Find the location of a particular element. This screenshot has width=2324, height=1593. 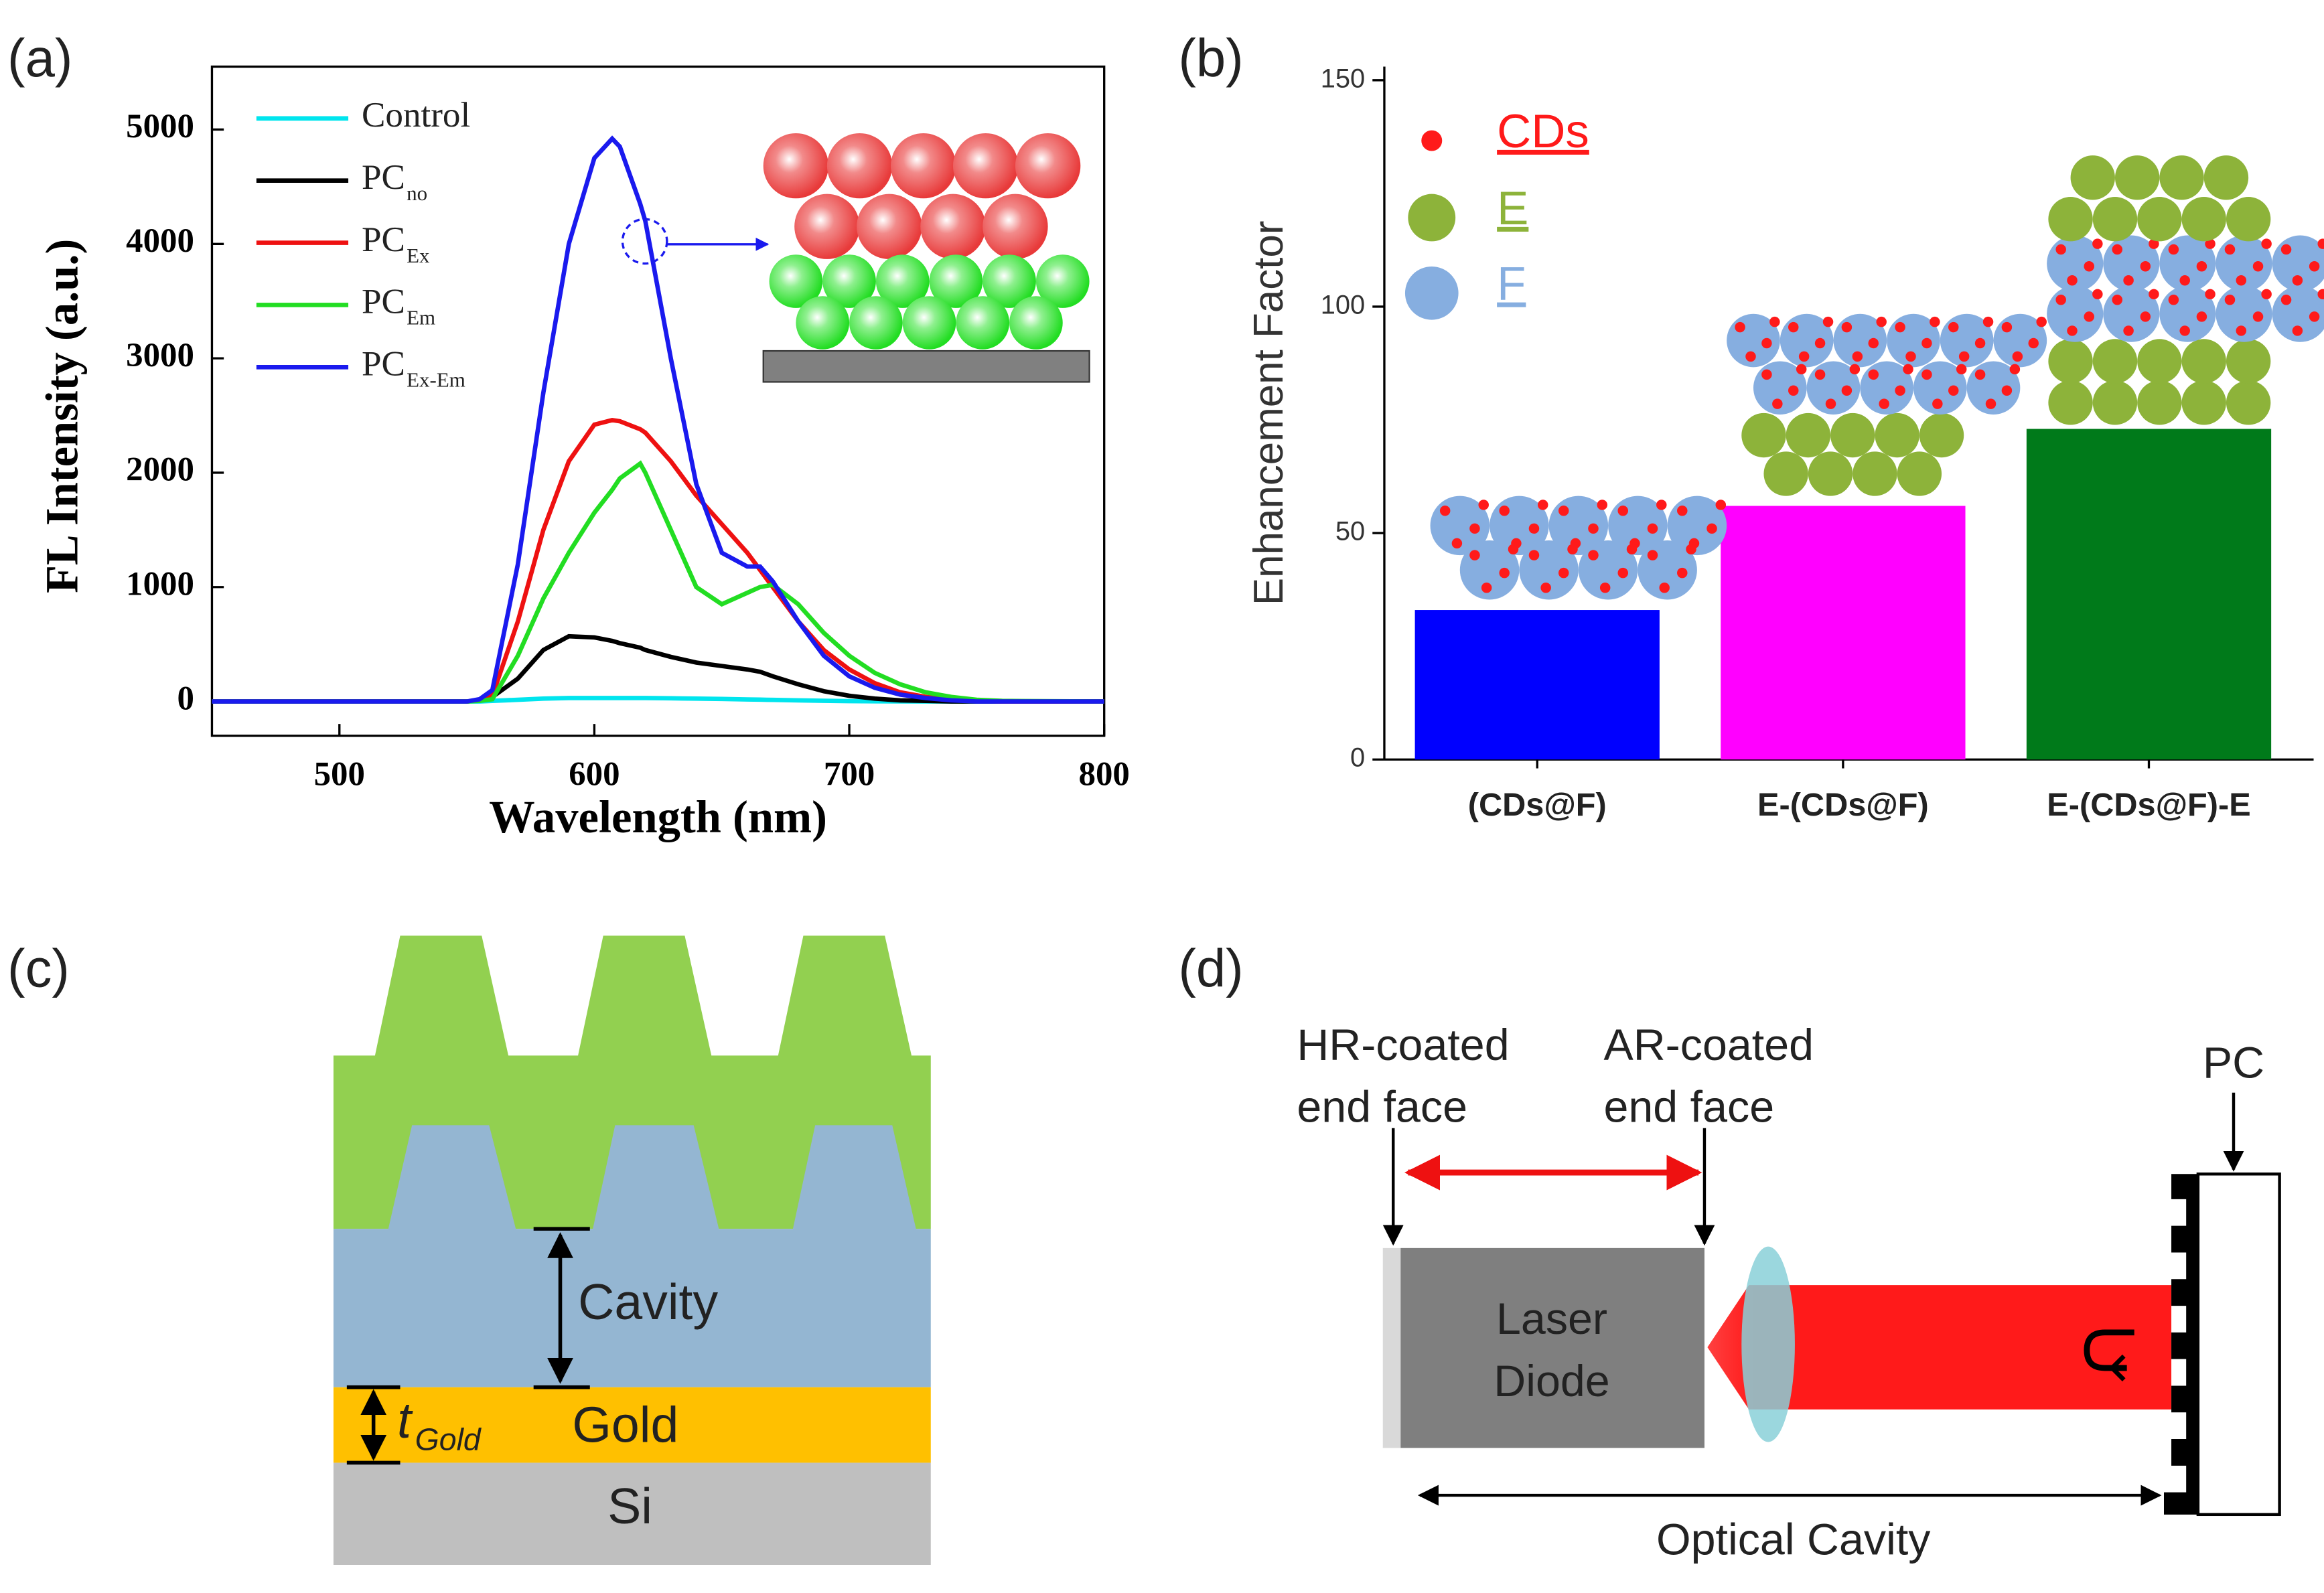

series-line is located at coordinates (658, 419).